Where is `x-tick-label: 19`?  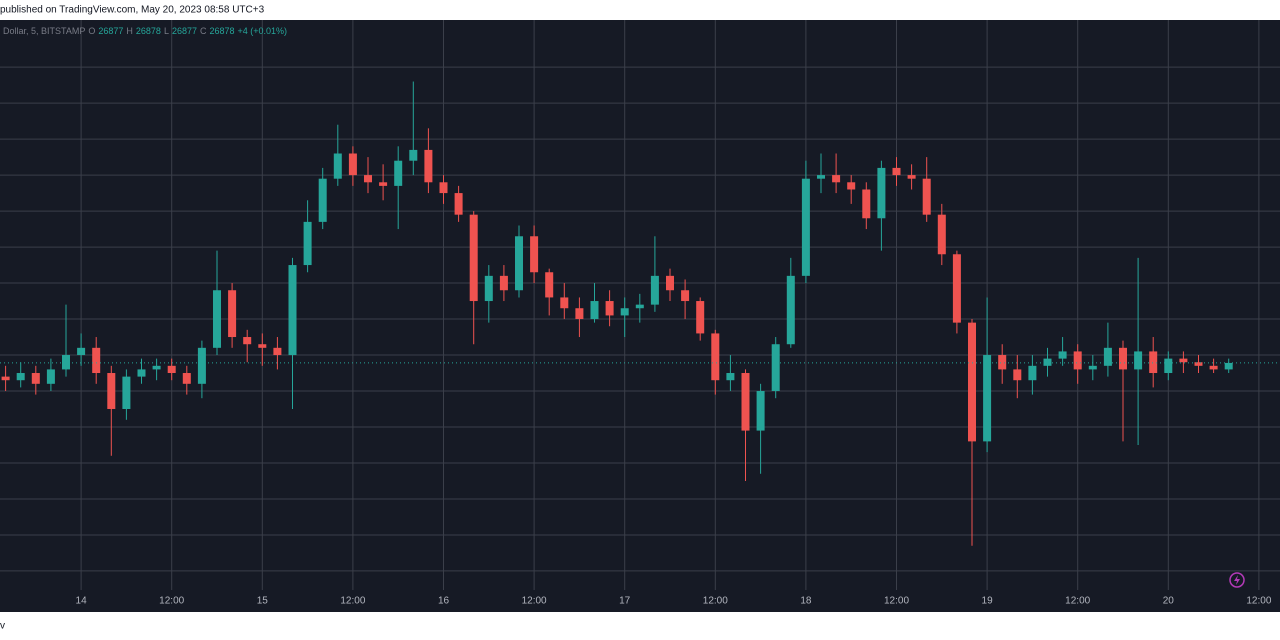
x-tick-label: 19 is located at coordinates (988, 601).